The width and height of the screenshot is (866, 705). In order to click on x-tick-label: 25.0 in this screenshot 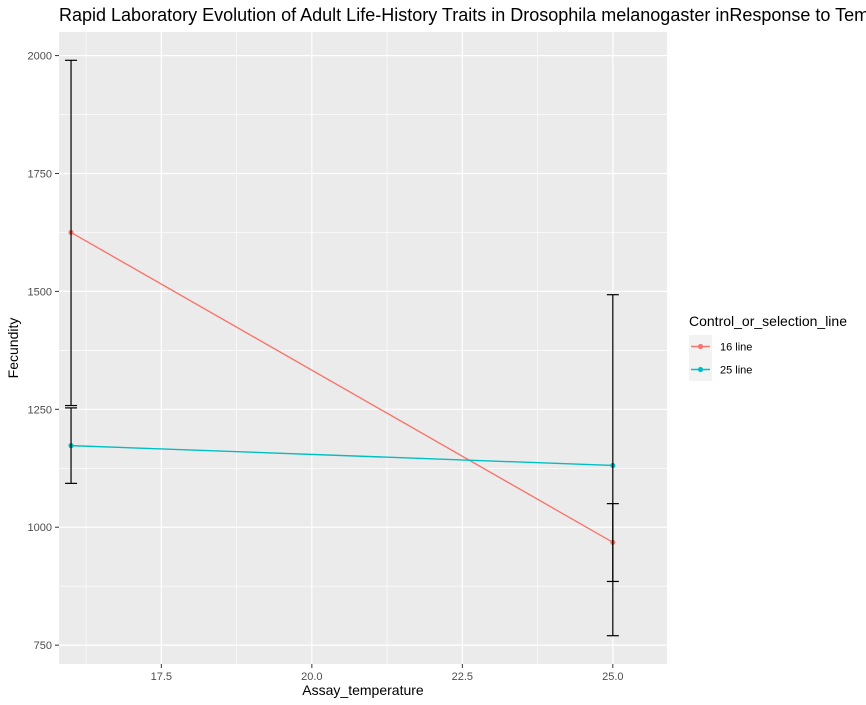, I will do `click(612, 677)`.